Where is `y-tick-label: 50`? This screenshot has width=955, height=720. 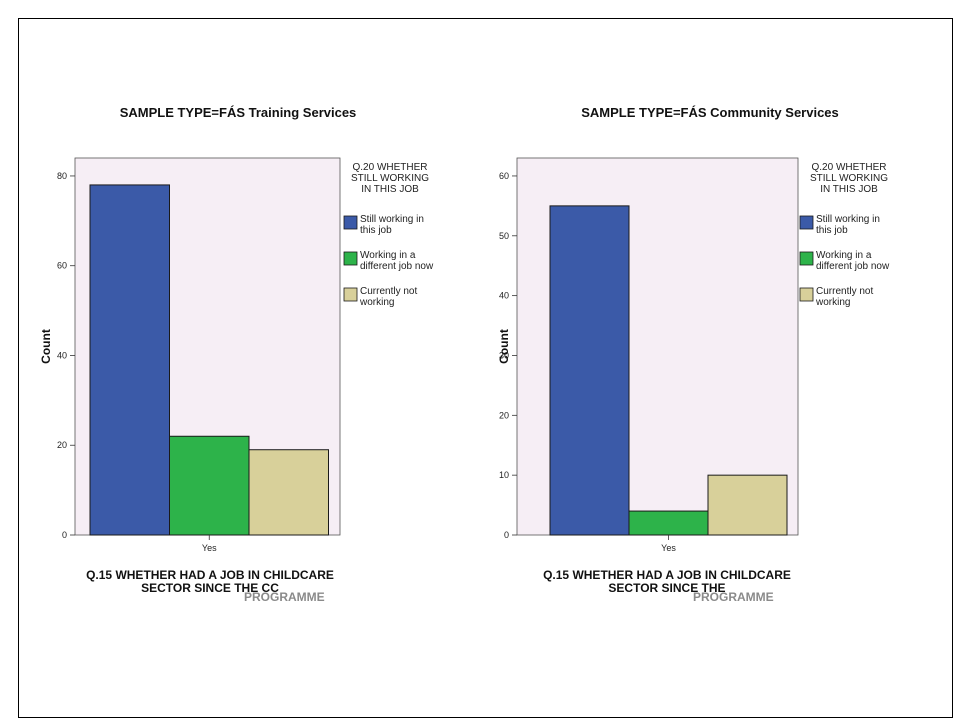
y-tick-label: 50 is located at coordinates (504, 236).